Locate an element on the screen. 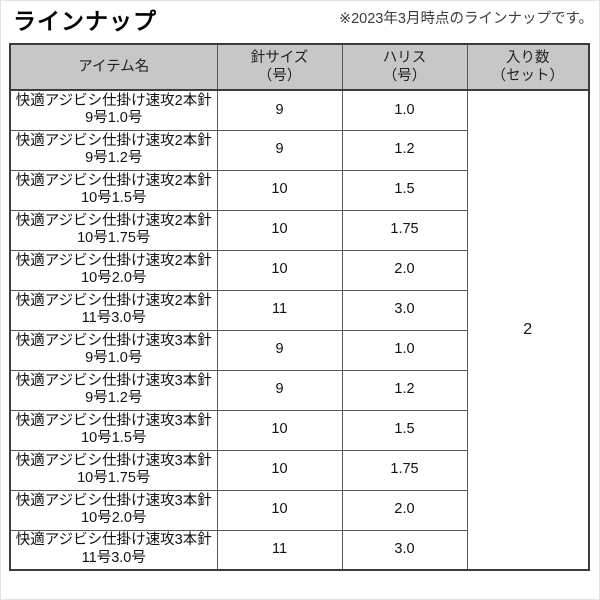 The height and width of the screenshot is (600, 600). table-row: 快適アジビシ仕掛け速攻3本針 10号1.5号 10 1.5 is located at coordinates (299, 430).